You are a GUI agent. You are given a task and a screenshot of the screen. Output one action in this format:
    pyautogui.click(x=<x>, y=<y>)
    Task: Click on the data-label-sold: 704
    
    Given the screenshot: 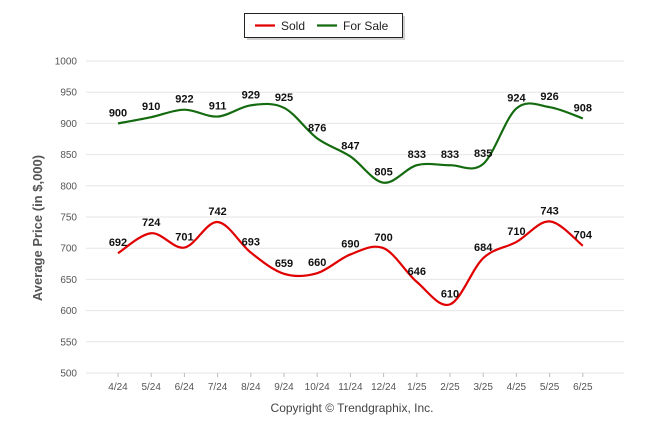 What is the action you would take?
    pyautogui.click(x=583, y=236)
    